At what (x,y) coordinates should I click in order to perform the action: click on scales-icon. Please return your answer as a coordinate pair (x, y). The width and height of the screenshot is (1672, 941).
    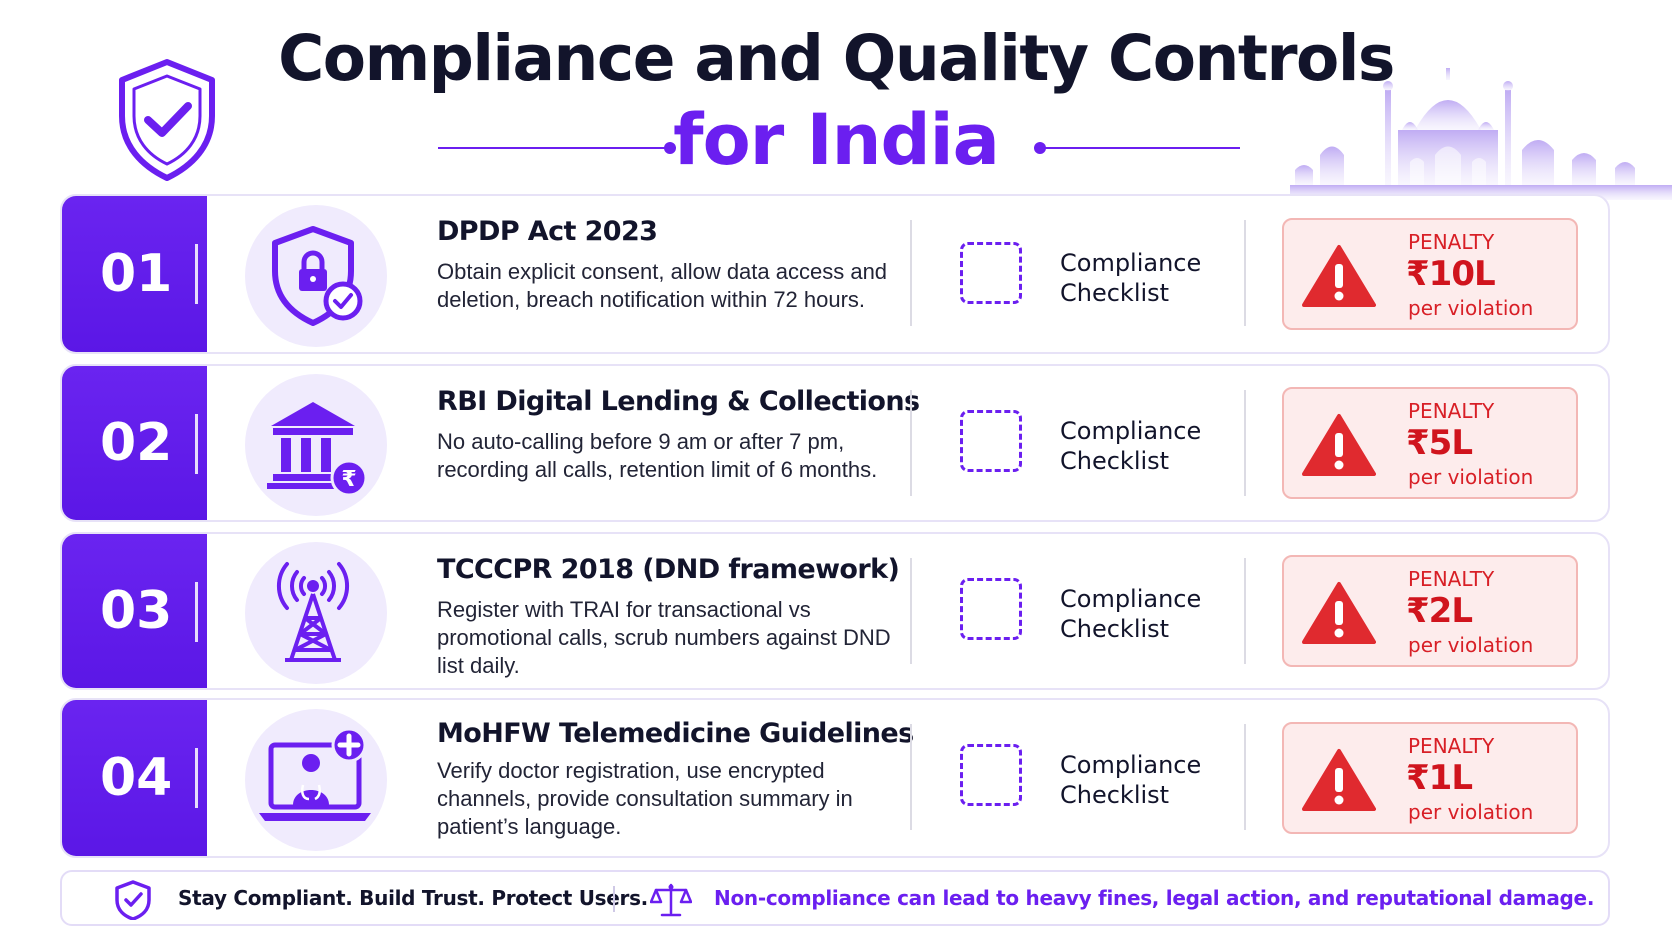
    Looking at the image, I should click on (671, 900).